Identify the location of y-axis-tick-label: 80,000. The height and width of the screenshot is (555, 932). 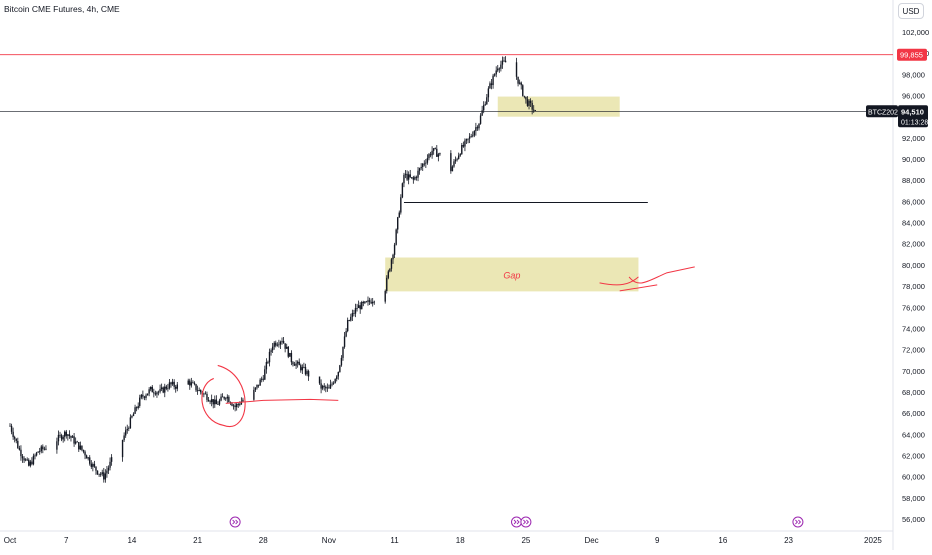
(913, 265).